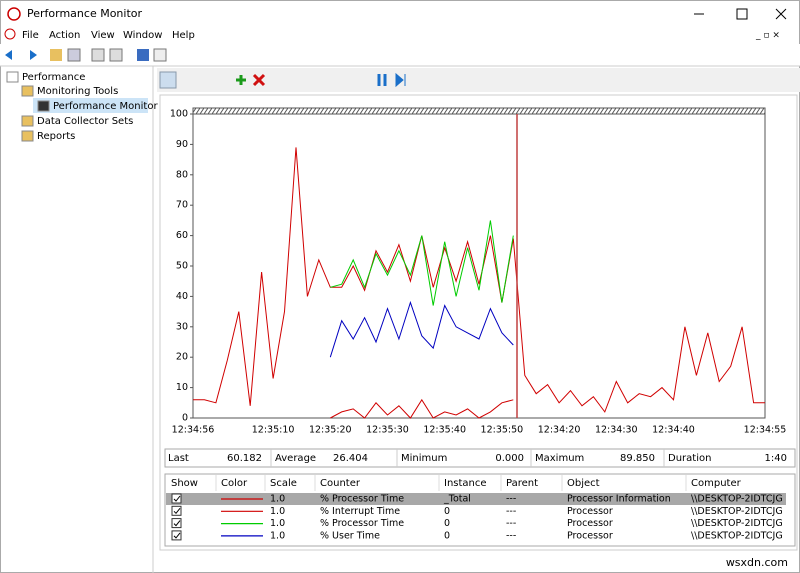 This screenshot has width=800, height=573. What do you see at coordinates (182, 235) in the screenshot?
I see `y-tick-label: 60` at bounding box center [182, 235].